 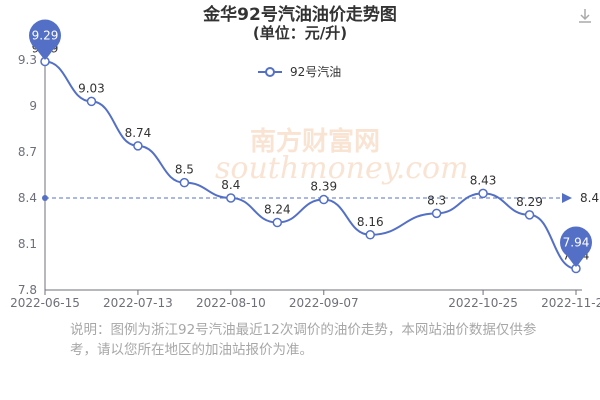 What do you see at coordinates (483, 303) in the screenshot?
I see `x-tick-label: 2022-10-25` at bounding box center [483, 303].